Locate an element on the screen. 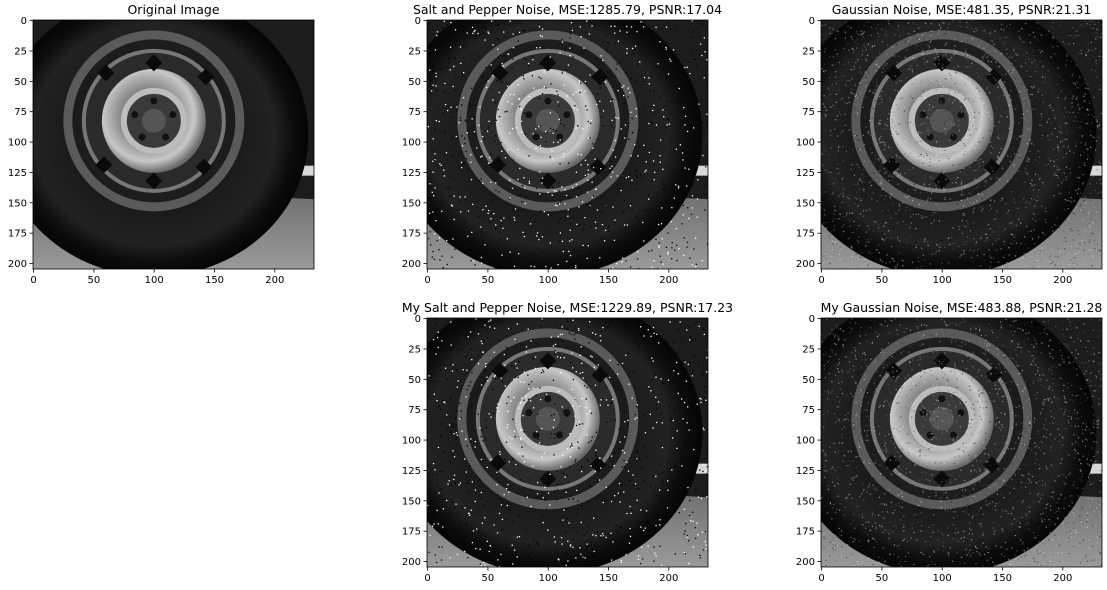 The image size is (1107, 590). y-tick-label: 150 is located at coordinates (805, 501).